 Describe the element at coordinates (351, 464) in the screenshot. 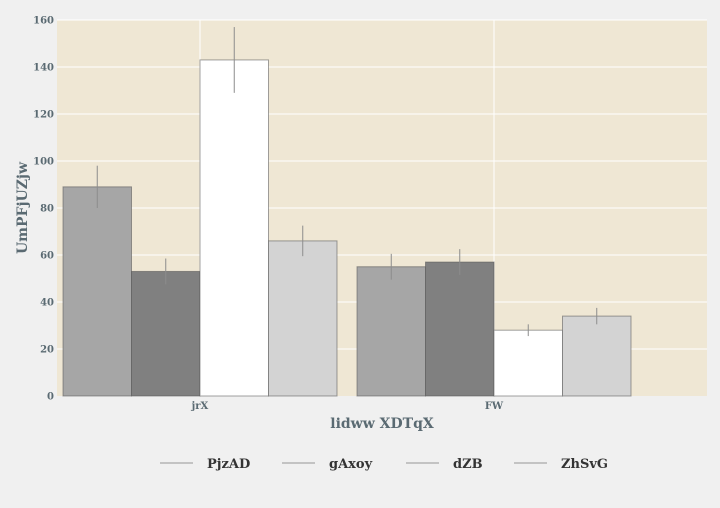

I see `legend-label: gAxoy` at that location.